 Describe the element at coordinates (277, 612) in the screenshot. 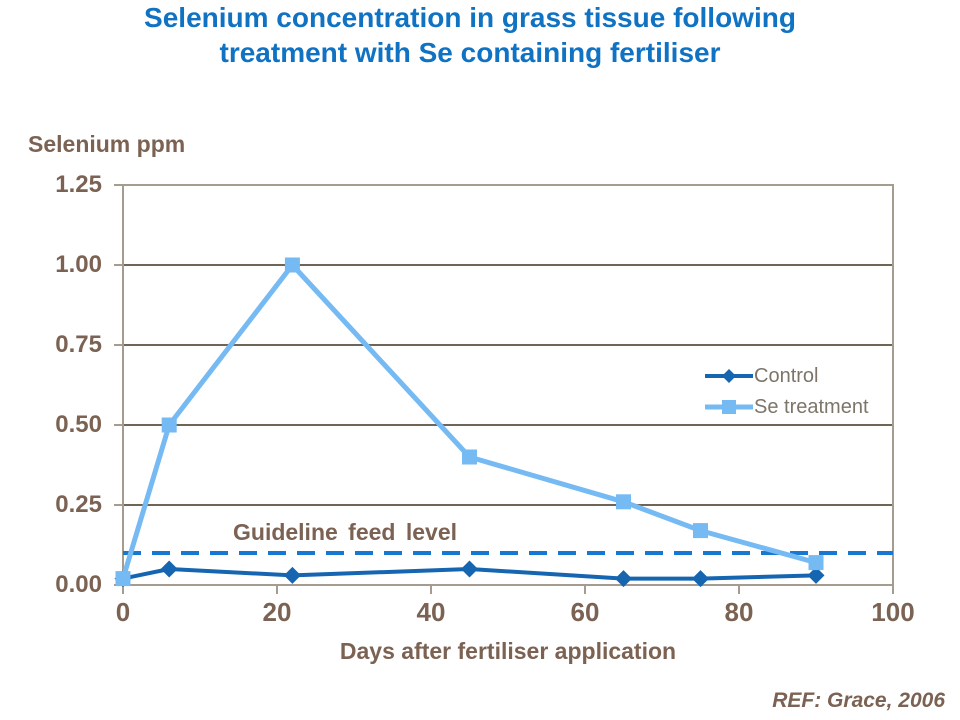

I see `x-tick-label: 20` at that location.